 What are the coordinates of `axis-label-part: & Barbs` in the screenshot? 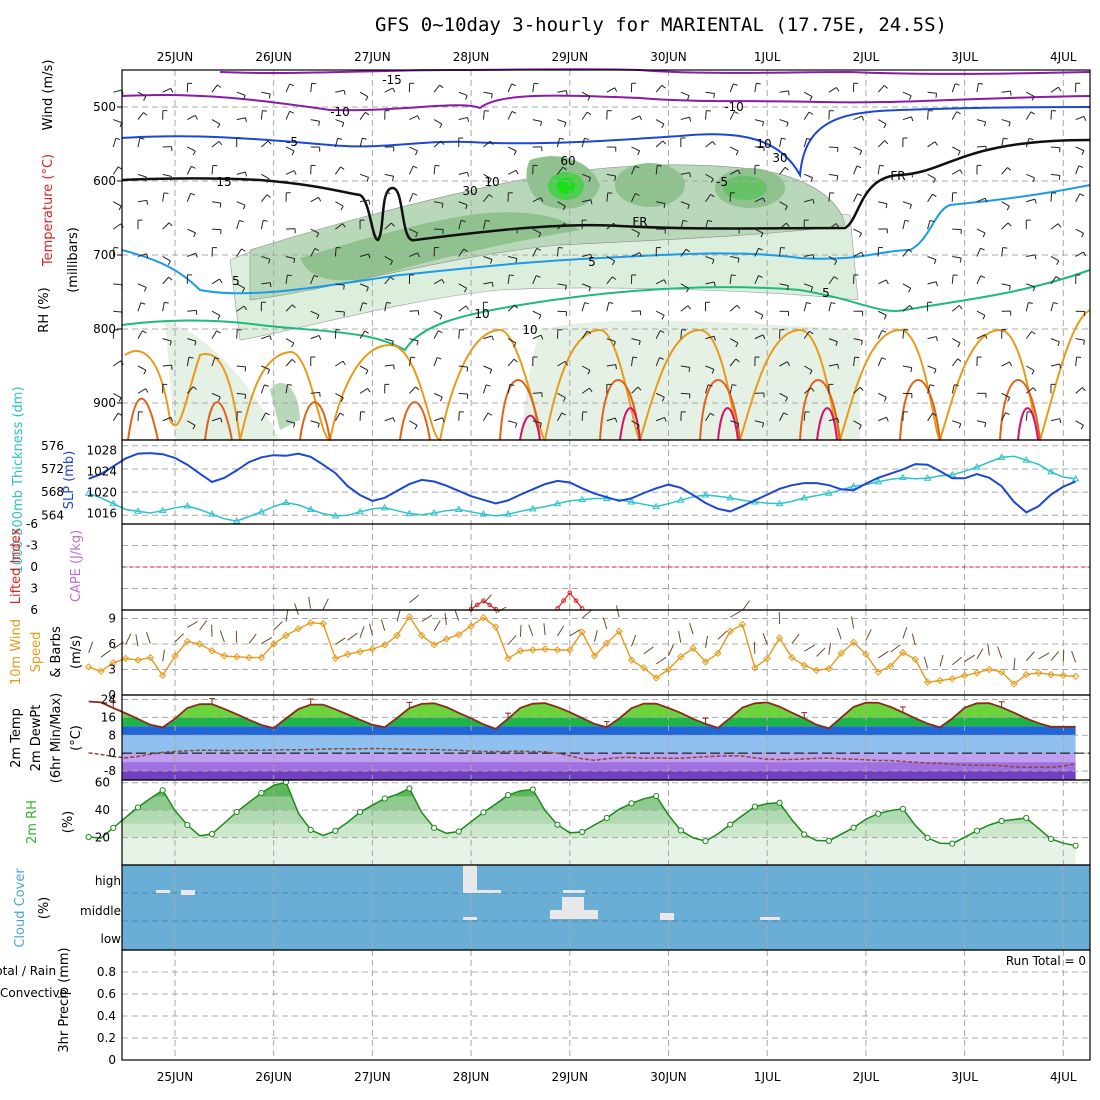 It's located at (56, 652).